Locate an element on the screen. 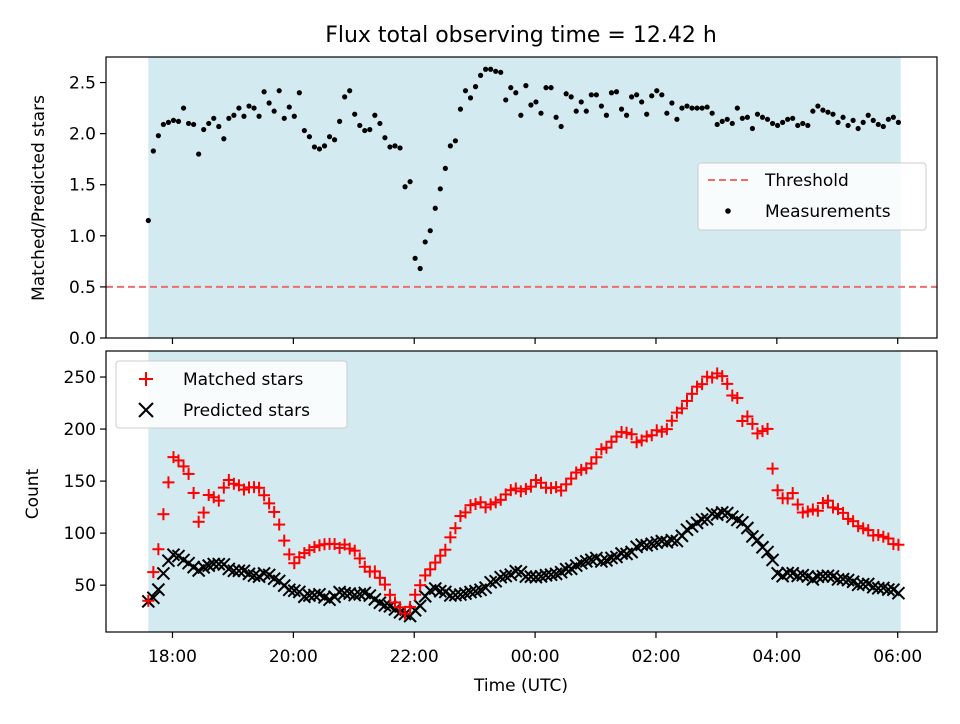  y-tick-label: 250 is located at coordinates (80, 378).